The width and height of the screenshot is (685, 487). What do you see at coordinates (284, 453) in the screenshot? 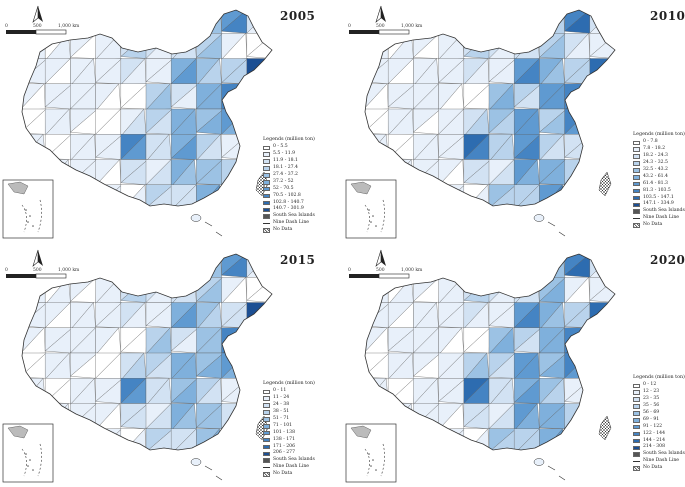
I see `legend-label: 206 - 277` at bounding box center [284, 453].